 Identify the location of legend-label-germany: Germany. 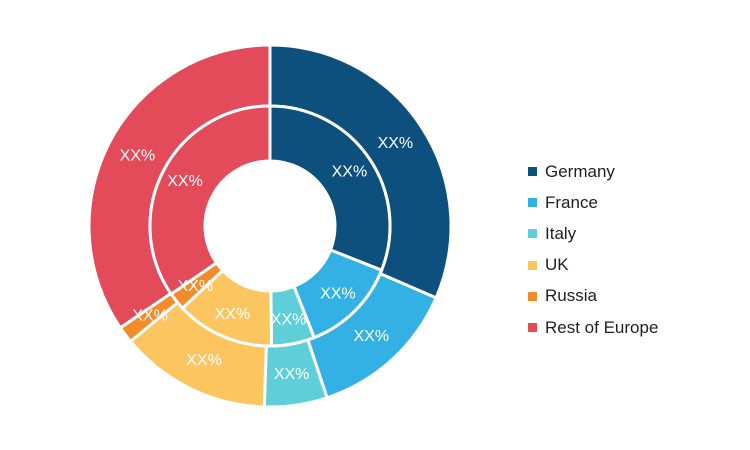
(580, 171).